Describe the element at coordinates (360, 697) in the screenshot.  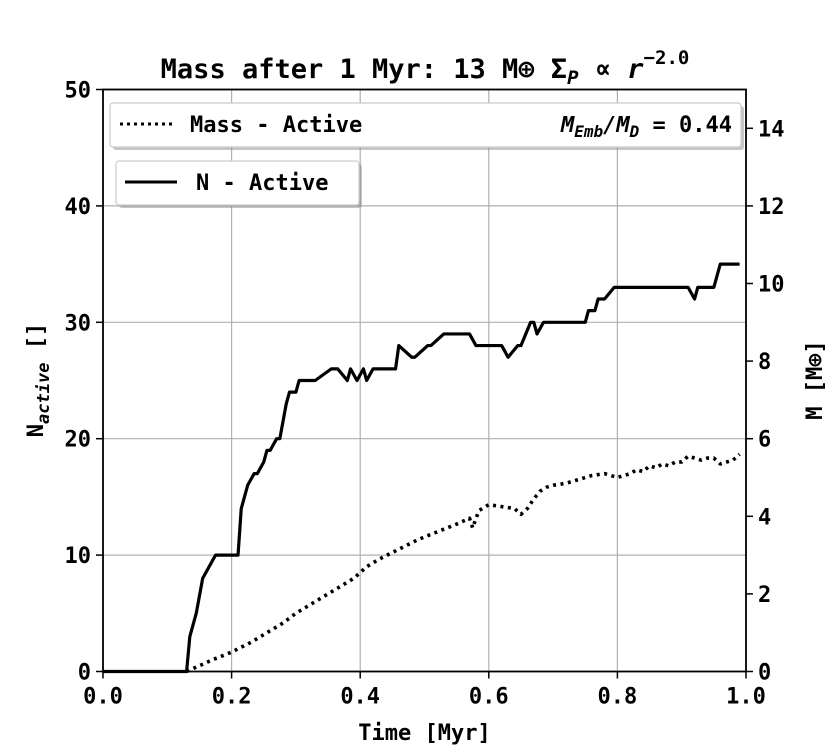
I see `x-tick-label: 0.4` at that location.